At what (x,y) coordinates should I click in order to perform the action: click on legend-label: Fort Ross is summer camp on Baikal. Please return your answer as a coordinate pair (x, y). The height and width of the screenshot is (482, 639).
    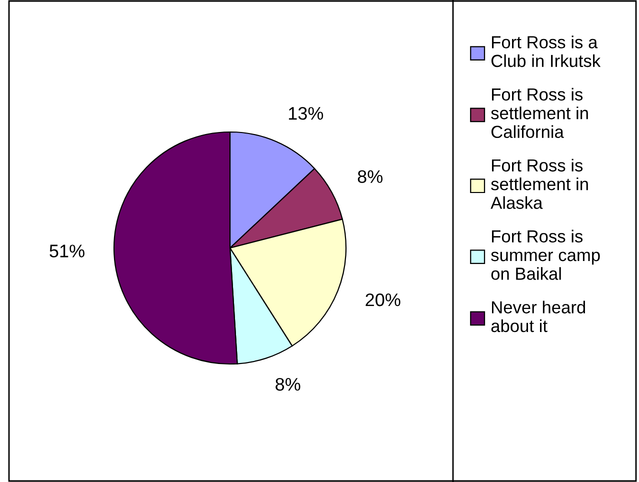
    Looking at the image, I should click on (545, 255).